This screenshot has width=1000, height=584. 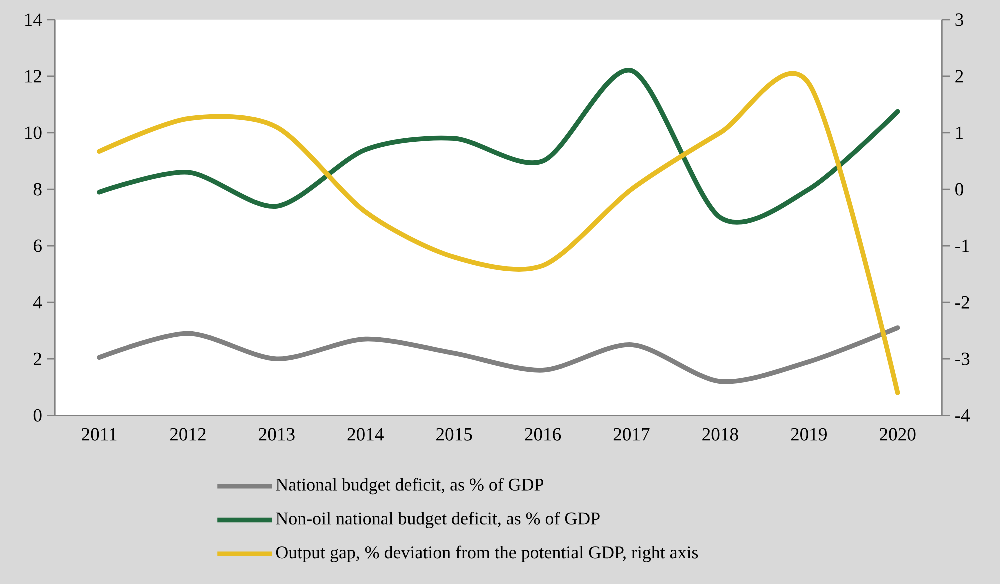 What do you see at coordinates (960, 189) in the screenshot?
I see `y2-tick-label: 0` at bounding box center [960, 189].